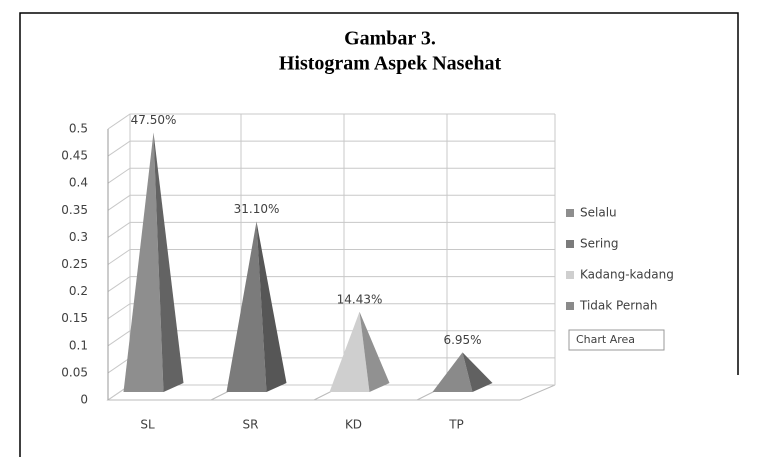 This screenshot has height=457, width=758. I want to click on legend-label: Sering, so click(599, 244).